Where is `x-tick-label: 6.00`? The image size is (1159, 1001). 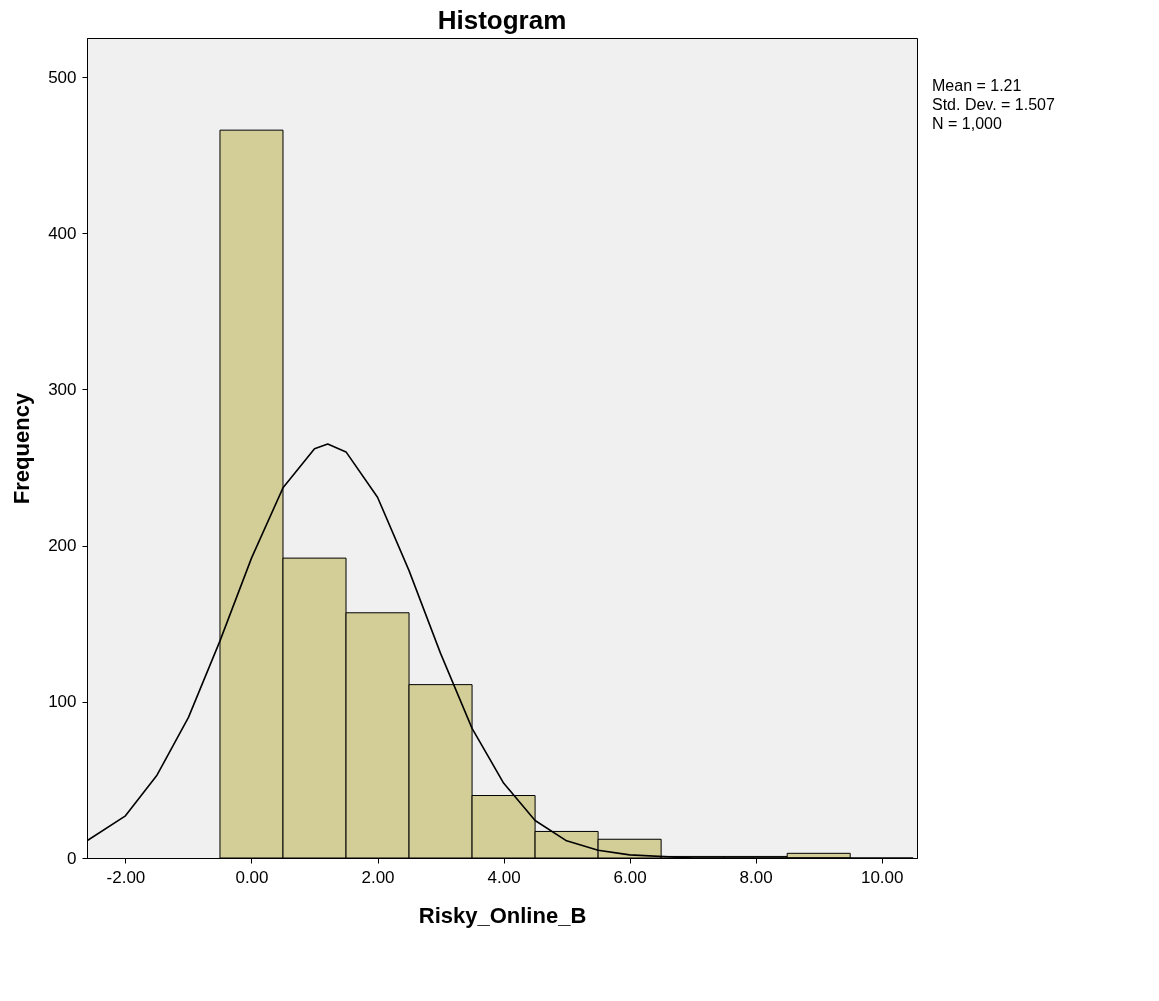 x-tick-label: 6.00 is located at coordinates (630, 877).